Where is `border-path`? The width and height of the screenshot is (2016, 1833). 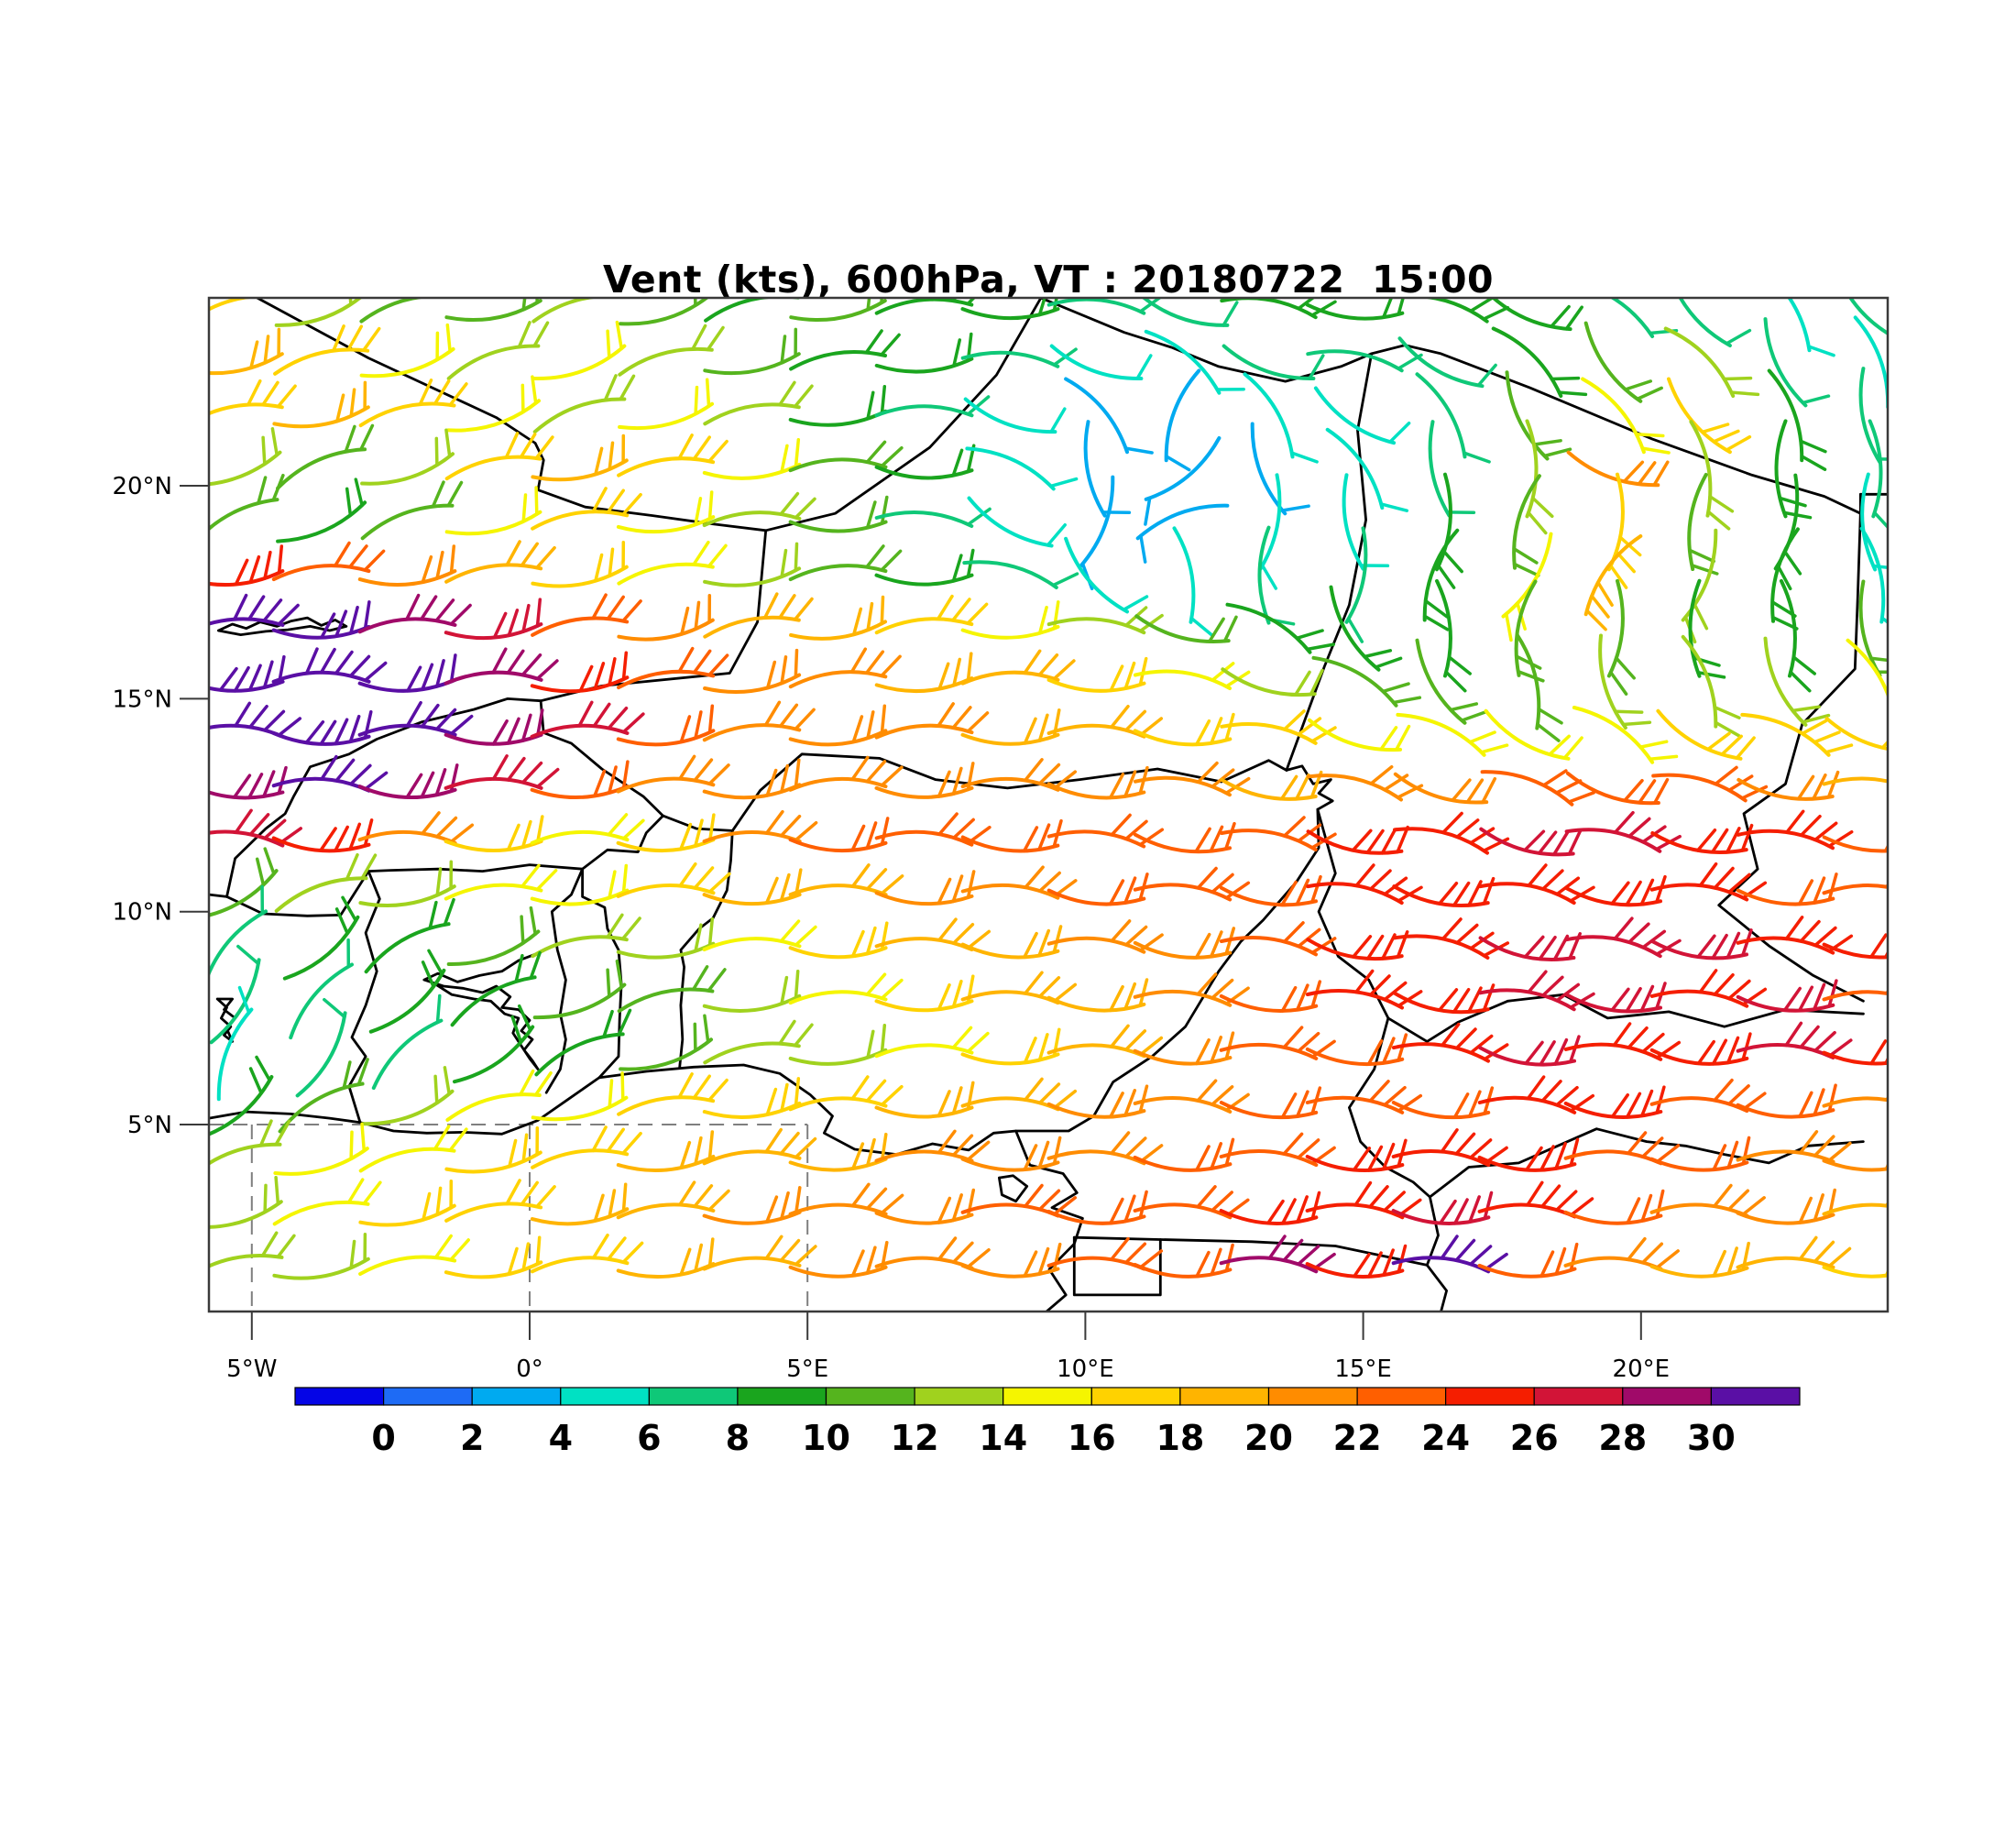 border-path is located at coordinates (1013, 1188).